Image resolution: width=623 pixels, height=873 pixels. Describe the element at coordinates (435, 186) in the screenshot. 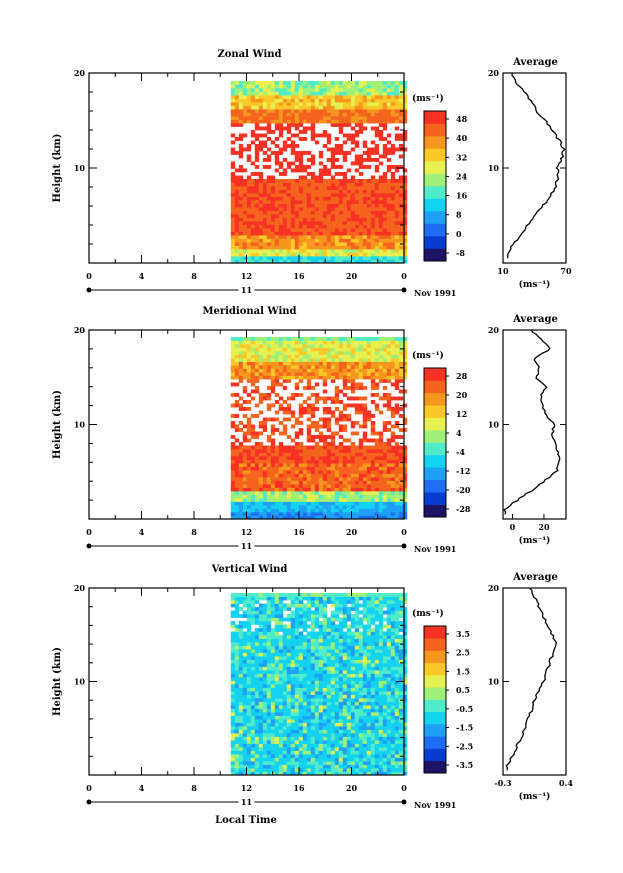

I see `colorbar-frame` at that location.